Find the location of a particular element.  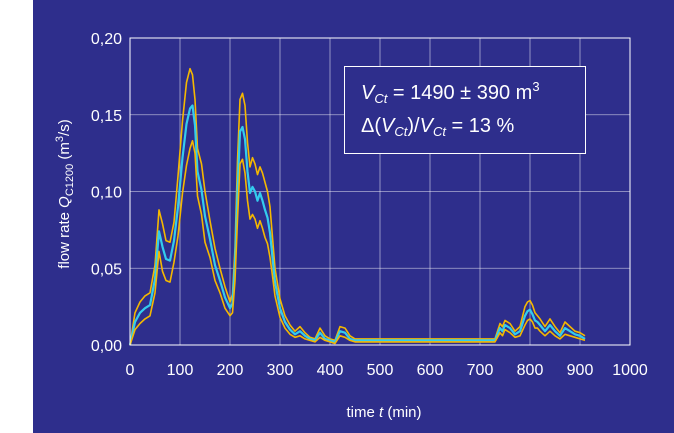

annotation-volume: VCt = 1490 ± 390 m3 is located at coordinates (450, 92).